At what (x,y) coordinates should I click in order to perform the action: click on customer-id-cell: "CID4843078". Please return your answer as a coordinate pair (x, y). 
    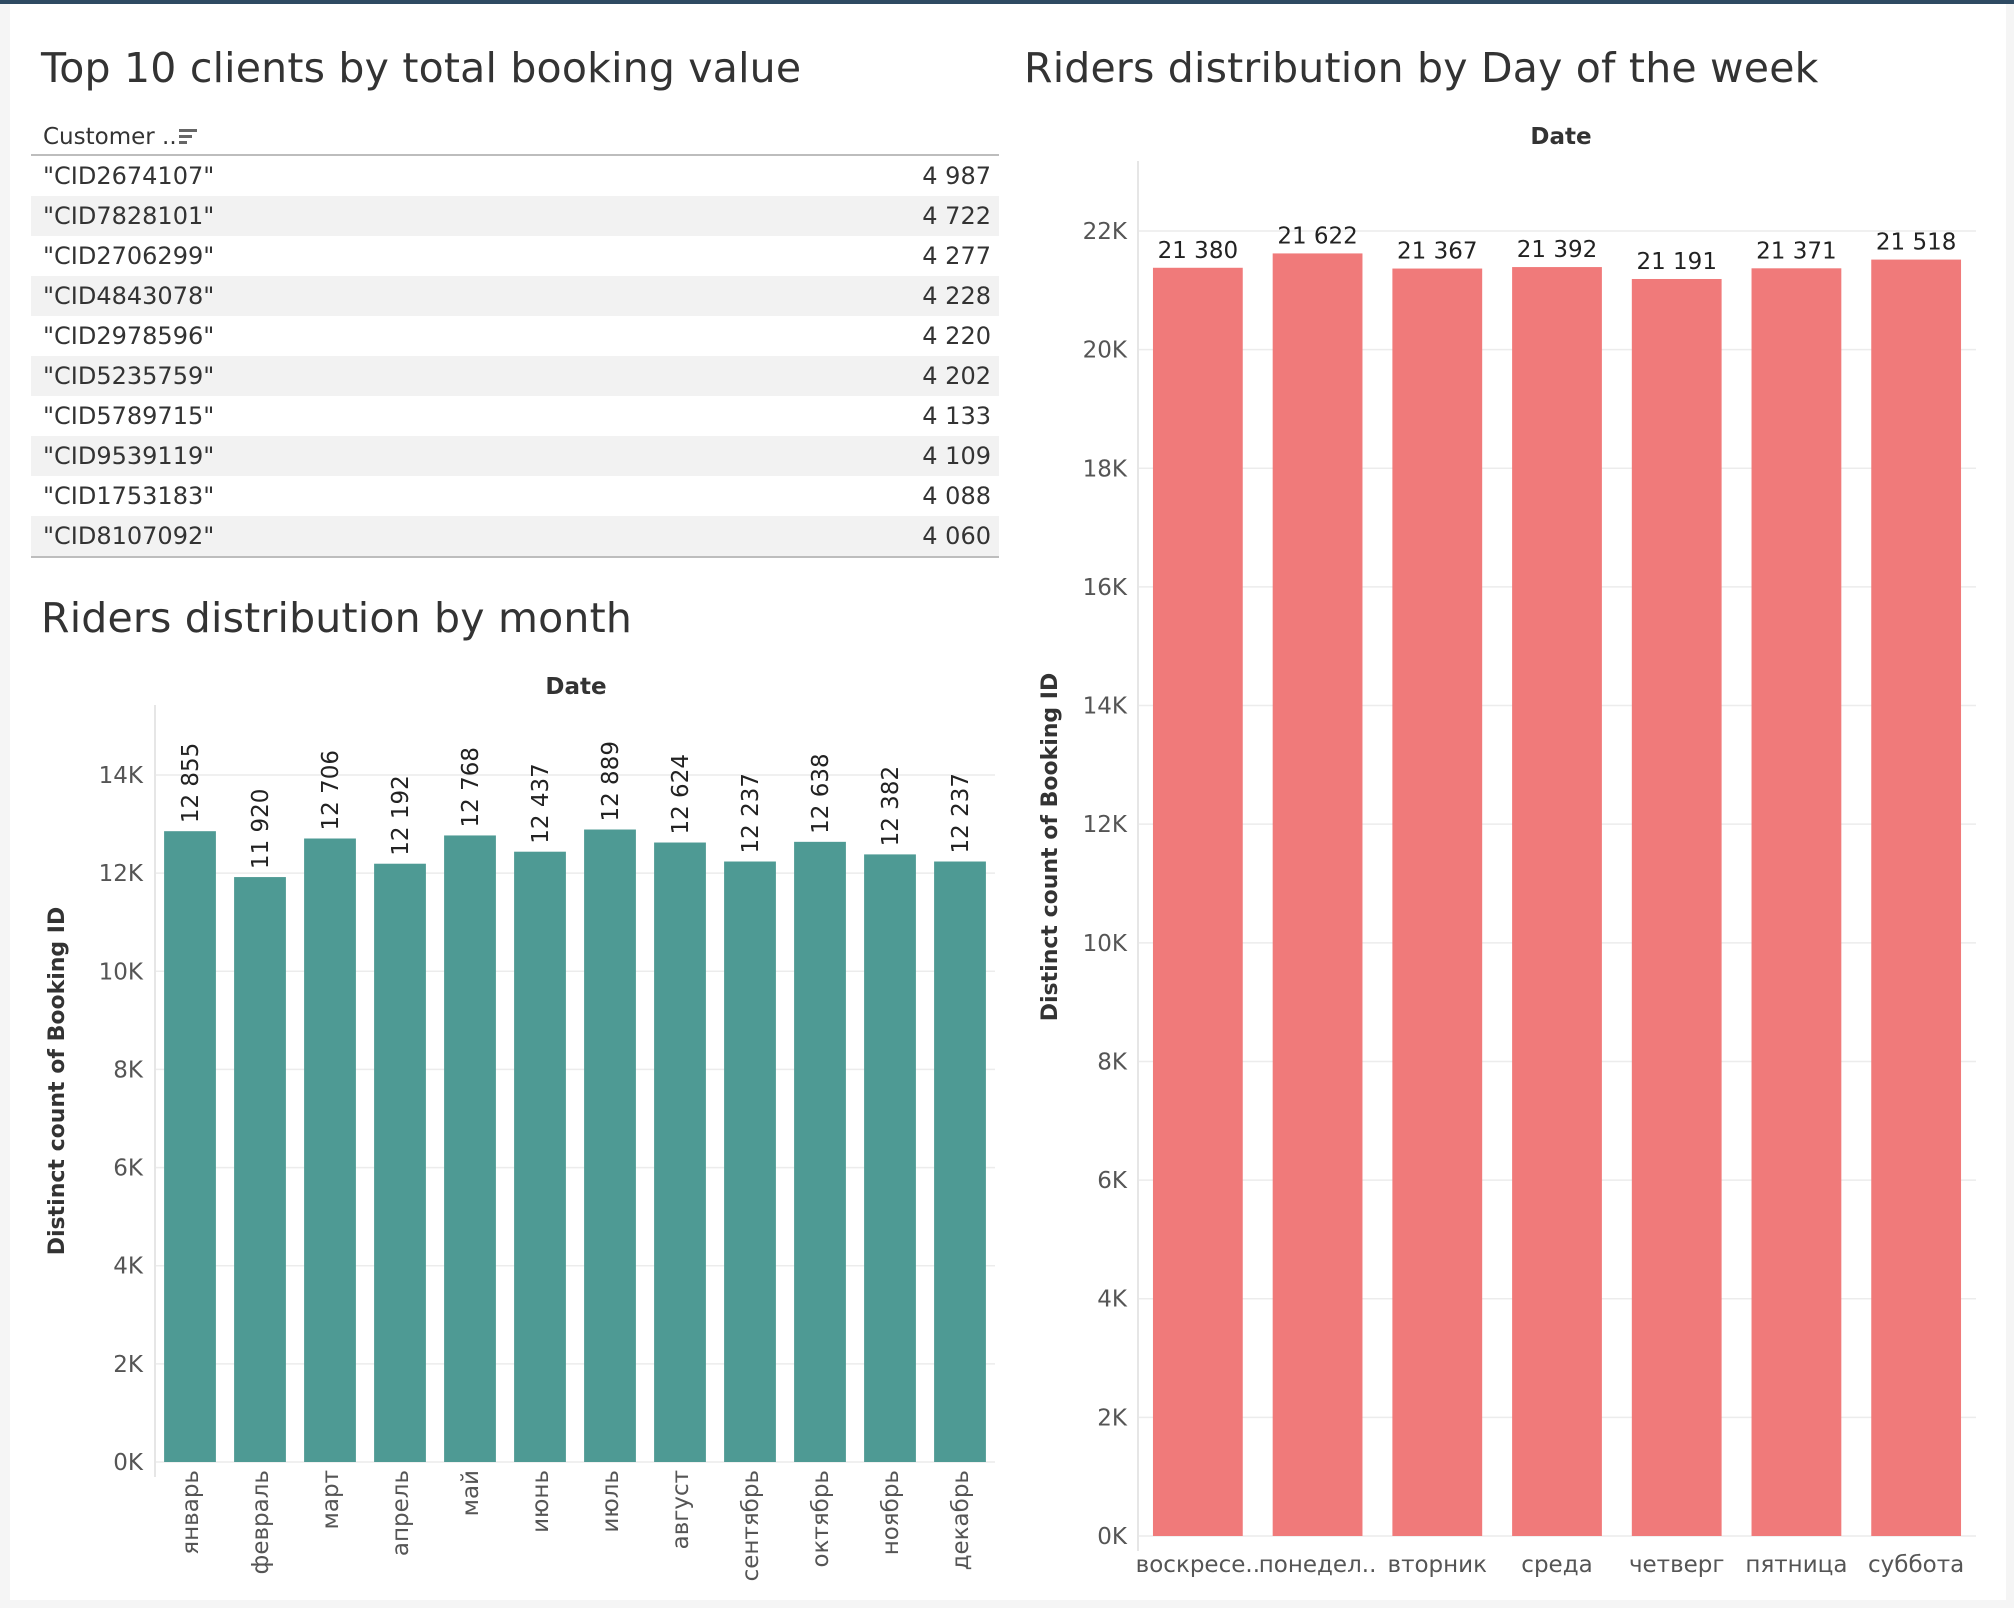
    Looking at the image, I should click on (129, 296).